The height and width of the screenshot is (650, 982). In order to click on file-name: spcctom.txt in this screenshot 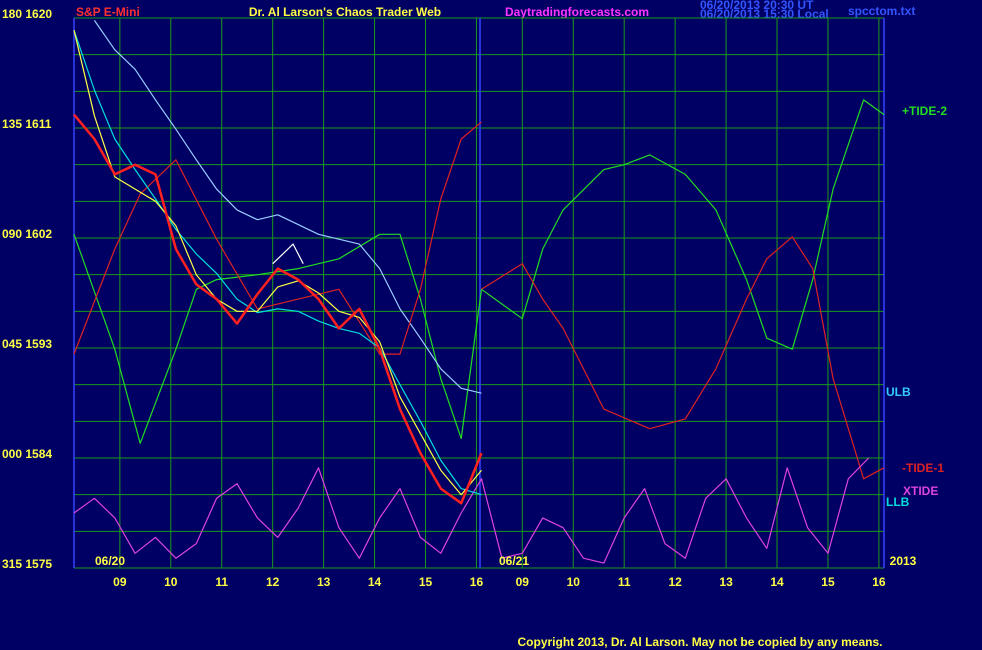, I will do `click(881, 11)`.